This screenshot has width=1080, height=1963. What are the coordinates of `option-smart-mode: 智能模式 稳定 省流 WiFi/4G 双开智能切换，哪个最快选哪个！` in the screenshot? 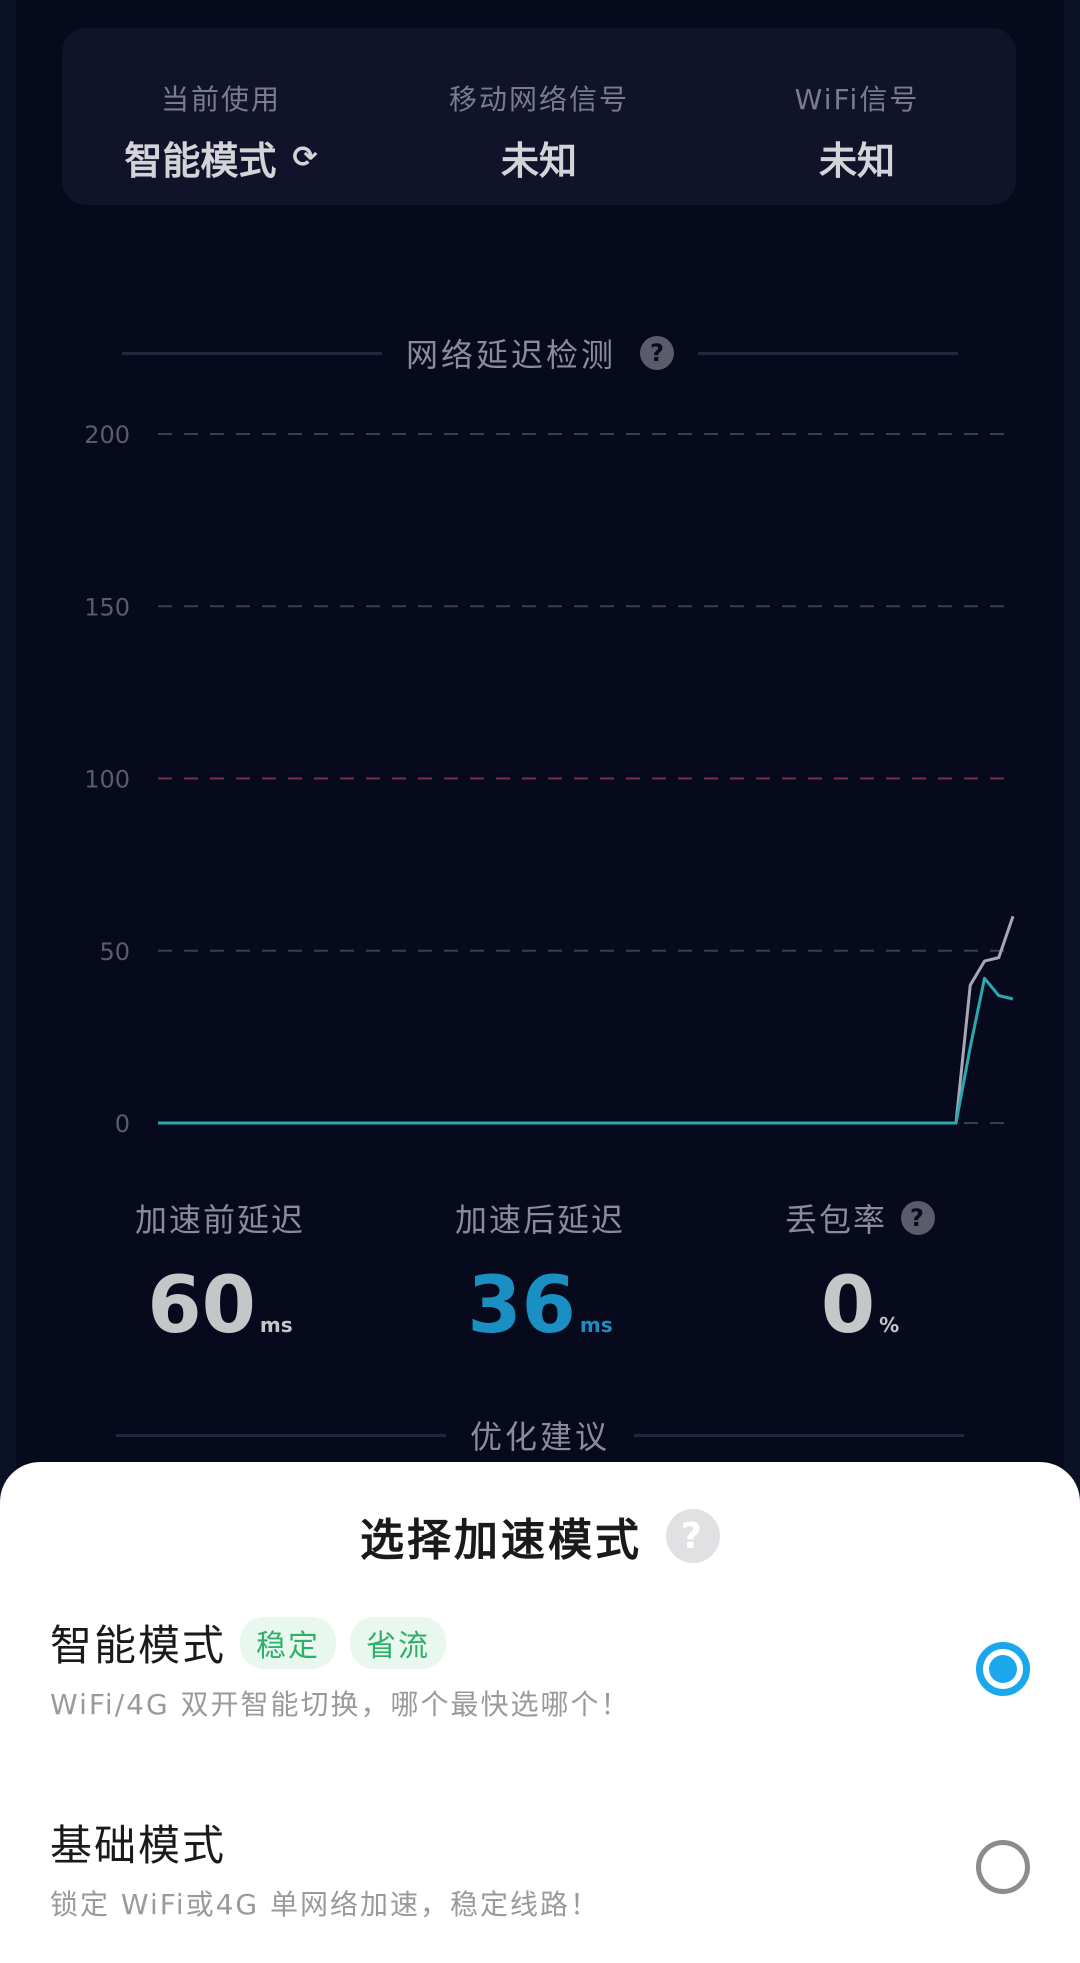 It's located at (540, 1667).